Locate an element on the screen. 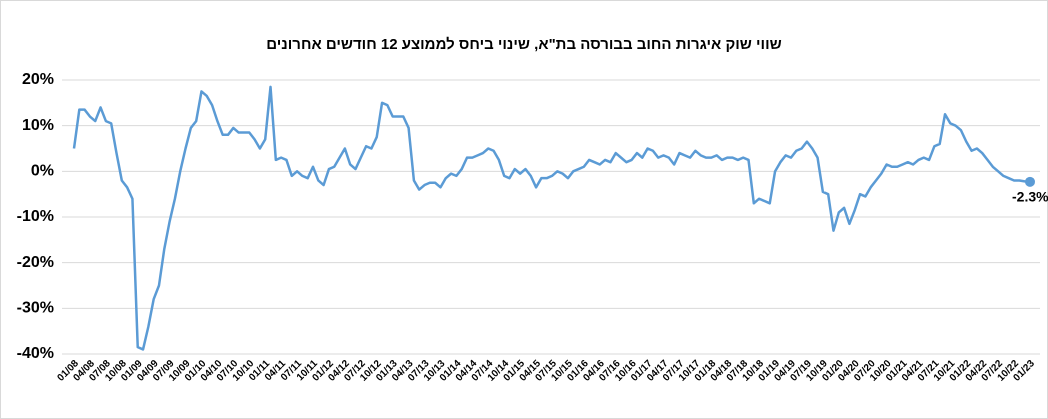 This screenshot has height=419, width=1048. y-tick-label: 10% is located at coordinates (38, 125).